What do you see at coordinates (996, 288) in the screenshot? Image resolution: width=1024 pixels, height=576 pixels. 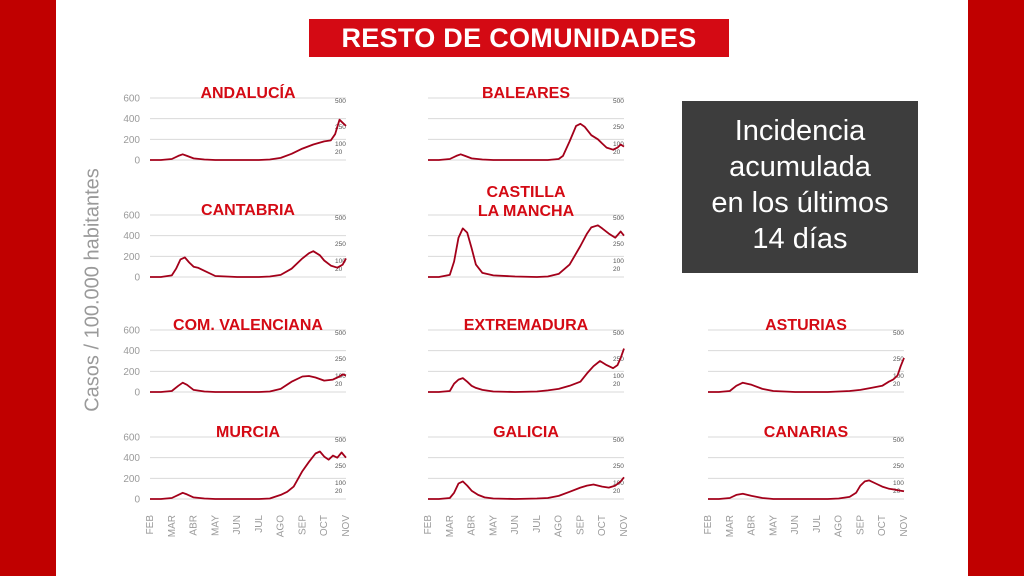 I see `right-red-border` at bounding box center [996, 288].